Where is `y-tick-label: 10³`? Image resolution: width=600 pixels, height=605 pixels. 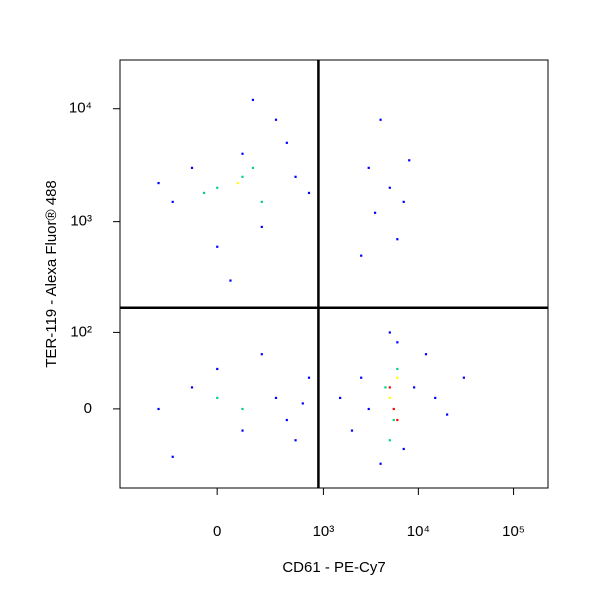 y-tick-label: 10³ is located at coordinates (81, 221).